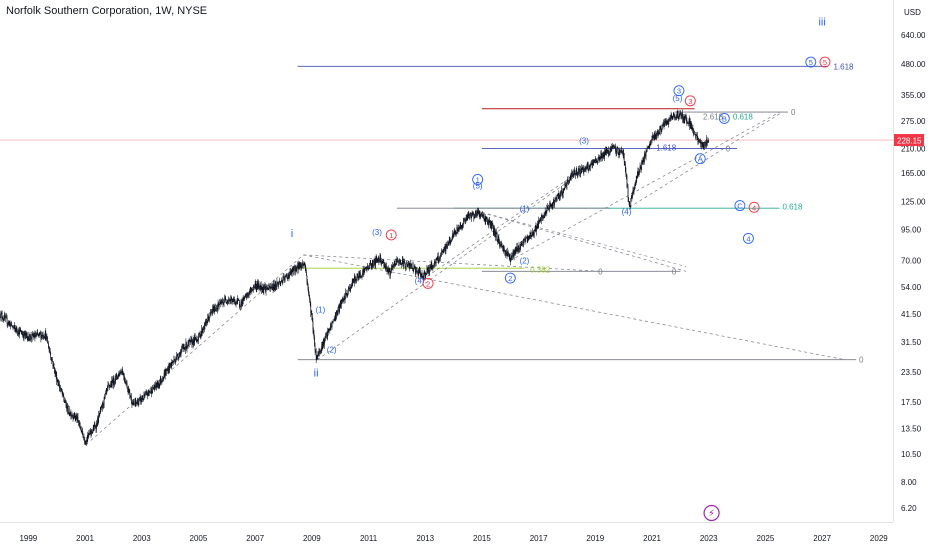 This screenshot has height=555, width=932. What do you see at coordinates (517, 213) in the screenshot?
I see `trend-line` at bounding box center [517, 213].